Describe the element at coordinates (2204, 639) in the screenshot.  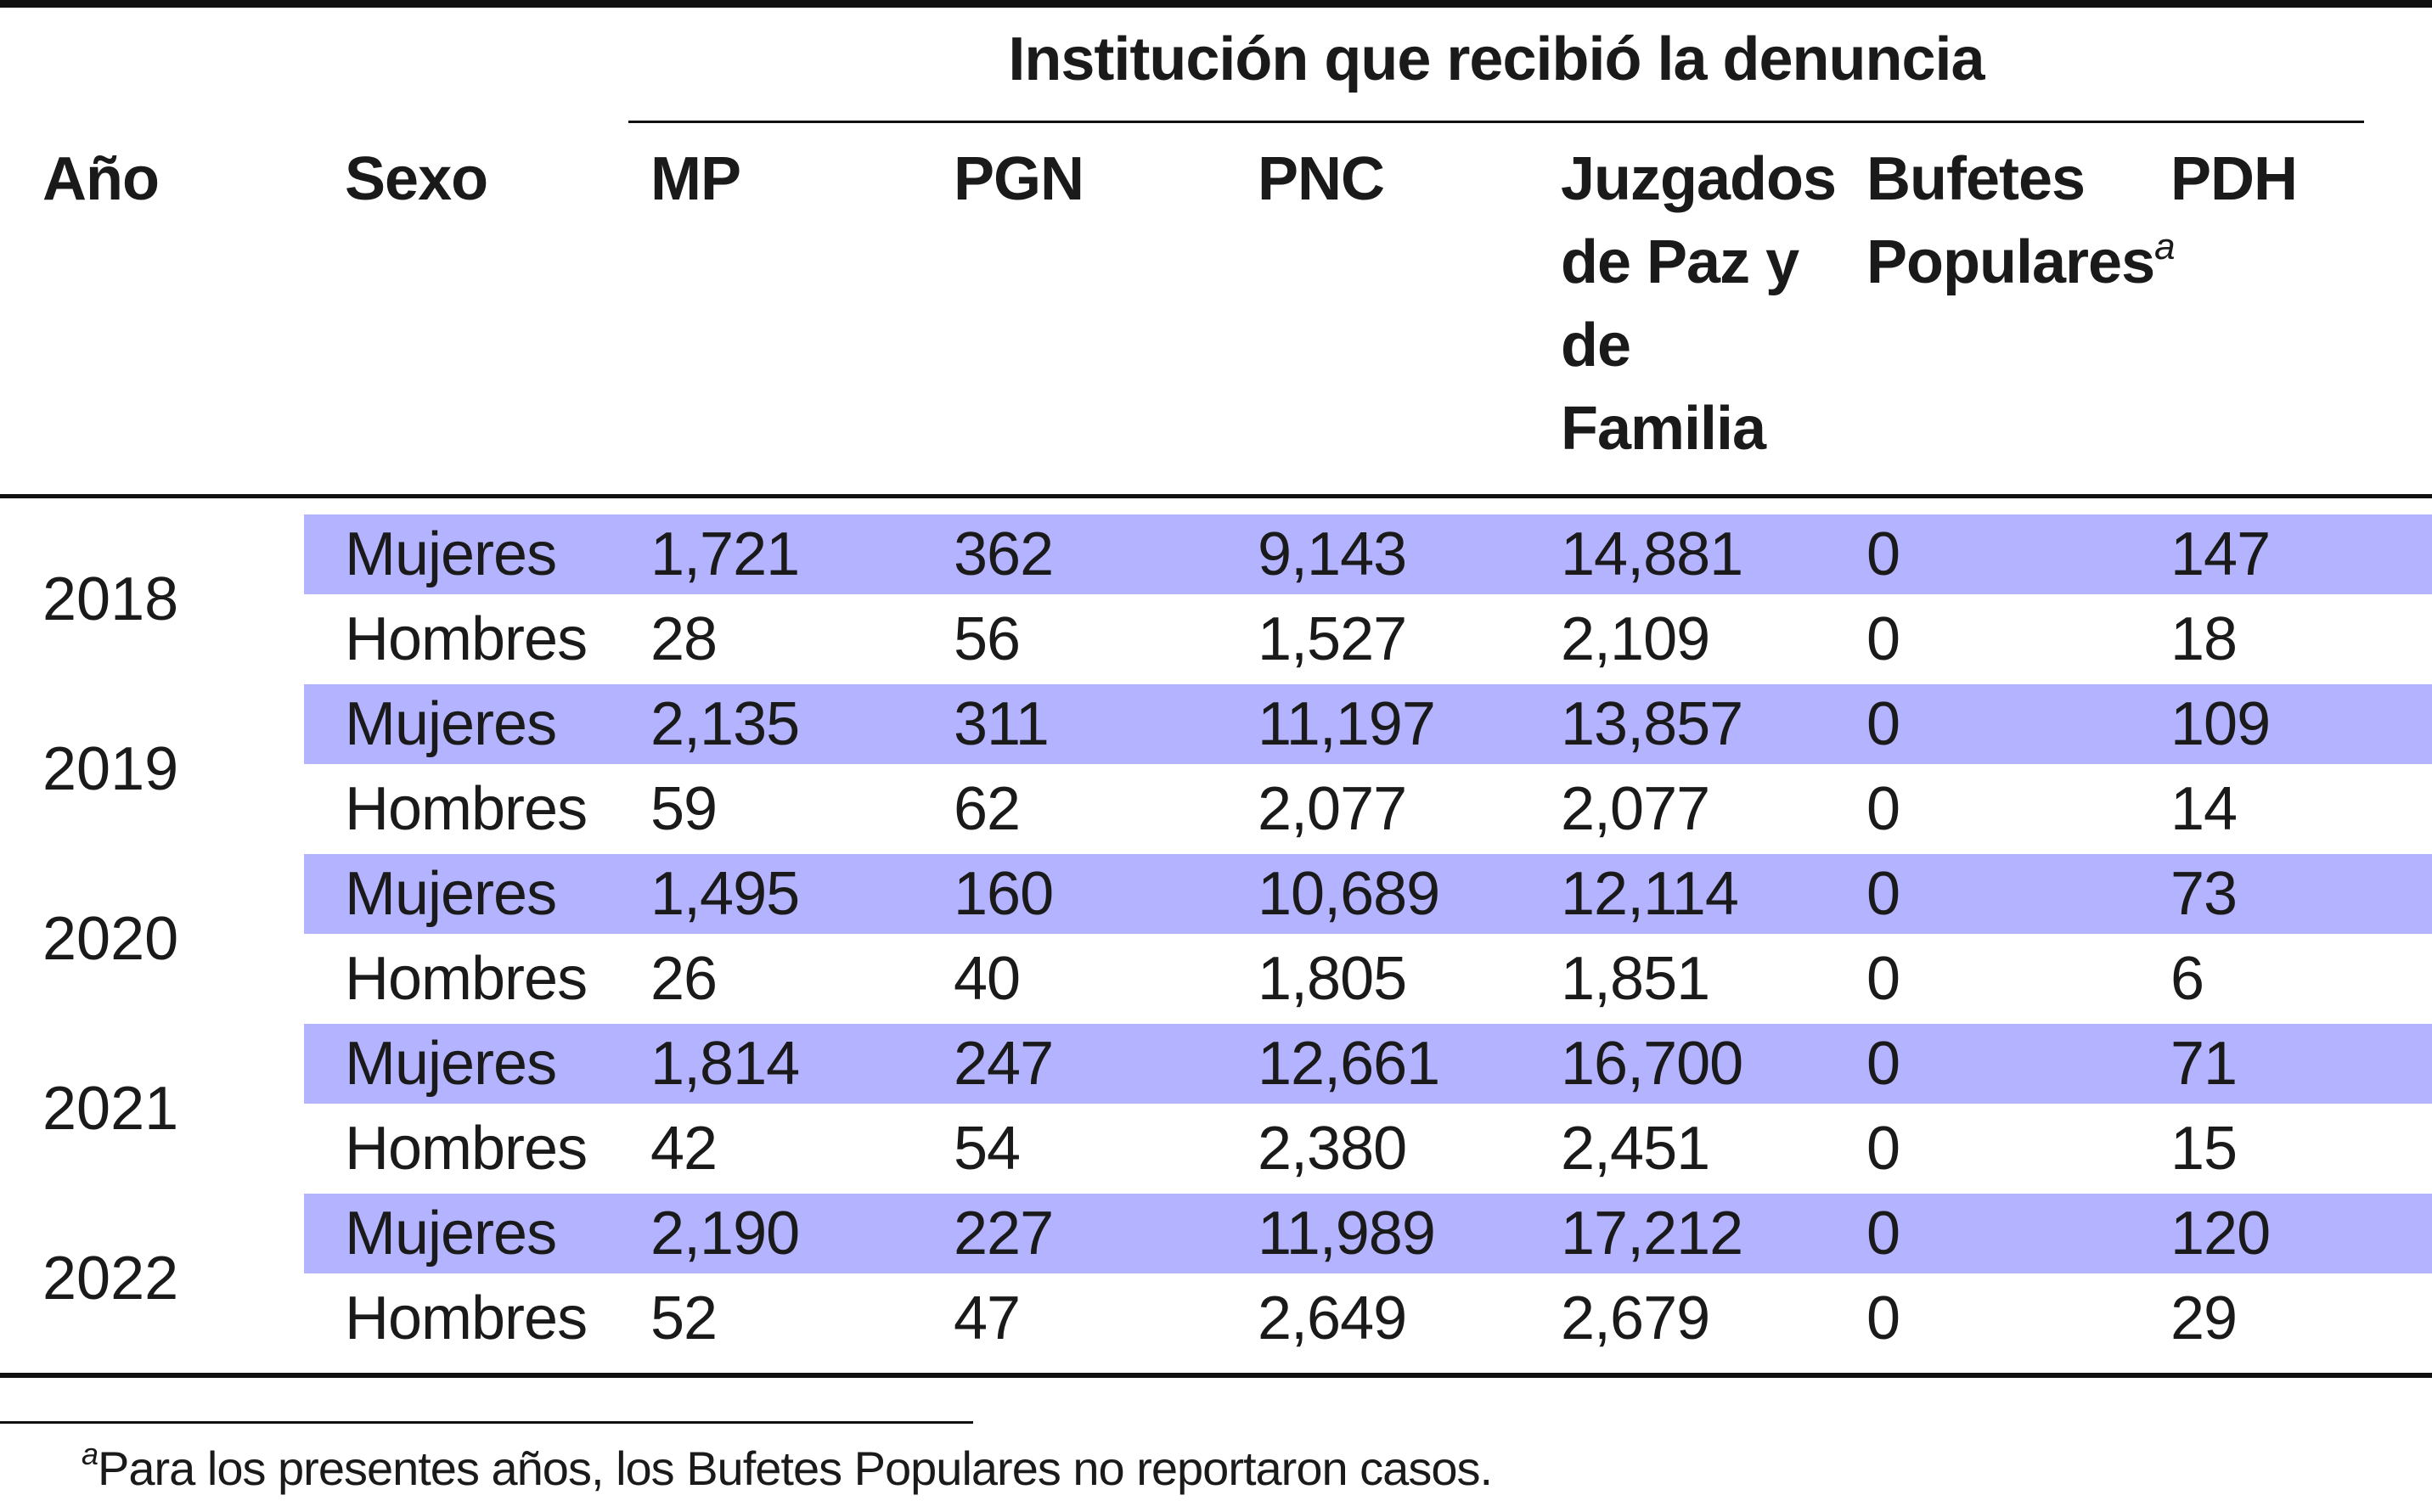
I see `cell-pdh: 18` at that location.